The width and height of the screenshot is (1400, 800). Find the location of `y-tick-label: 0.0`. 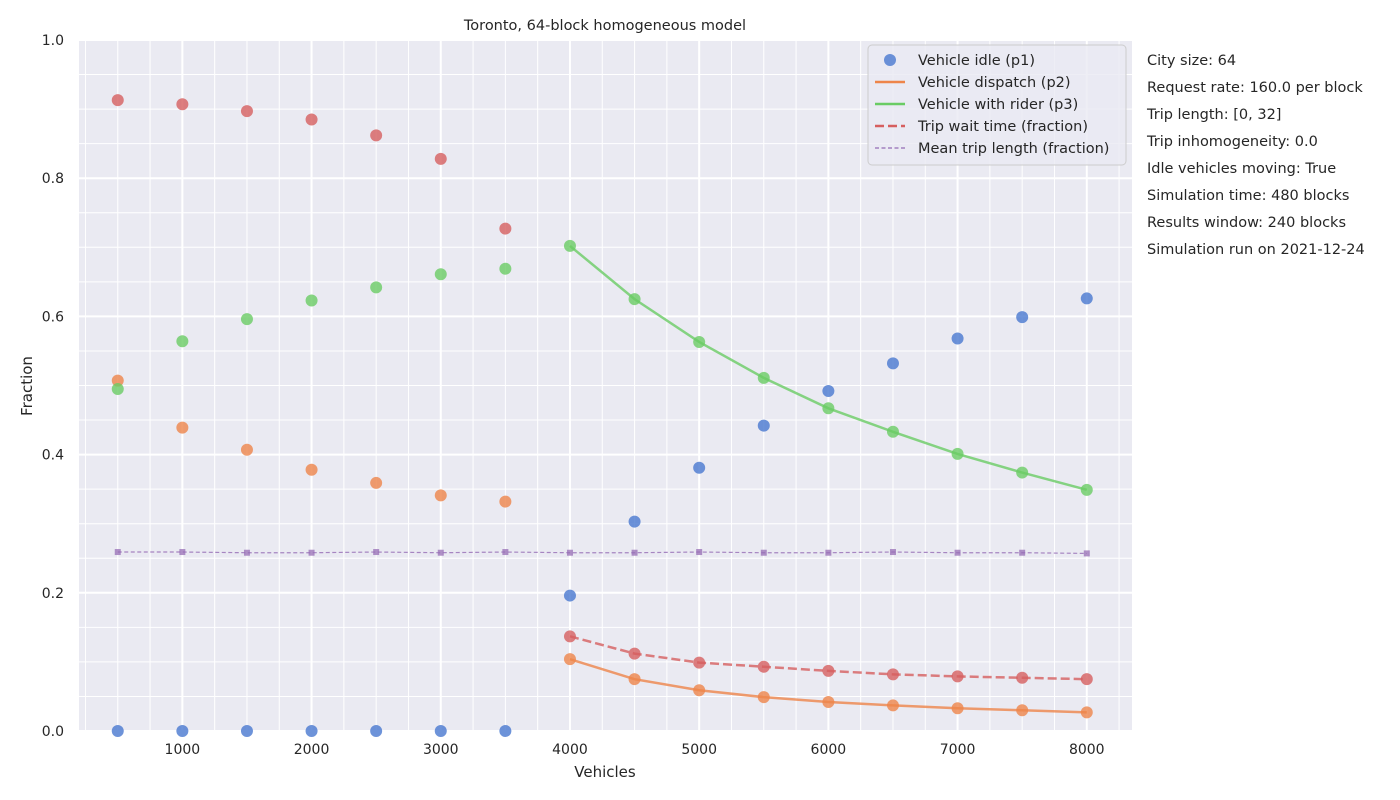

y-tick-label: 0.0 is located at coordinates (53, 732).